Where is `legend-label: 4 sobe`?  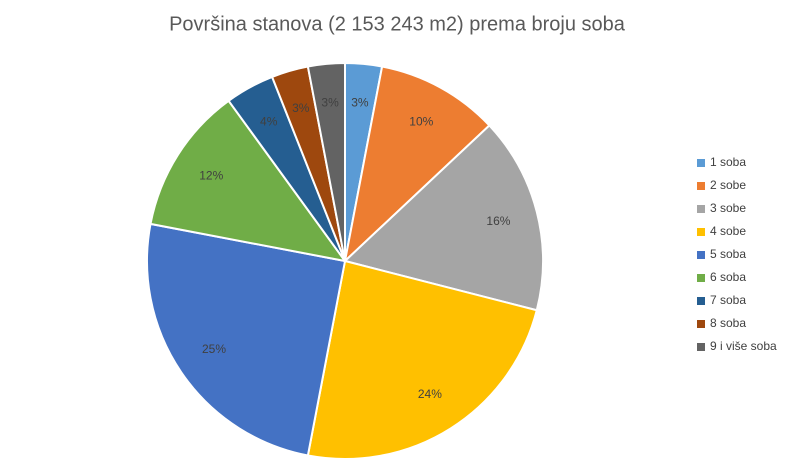
legend-label: 4 sobe is located at coordinates (728, 231).